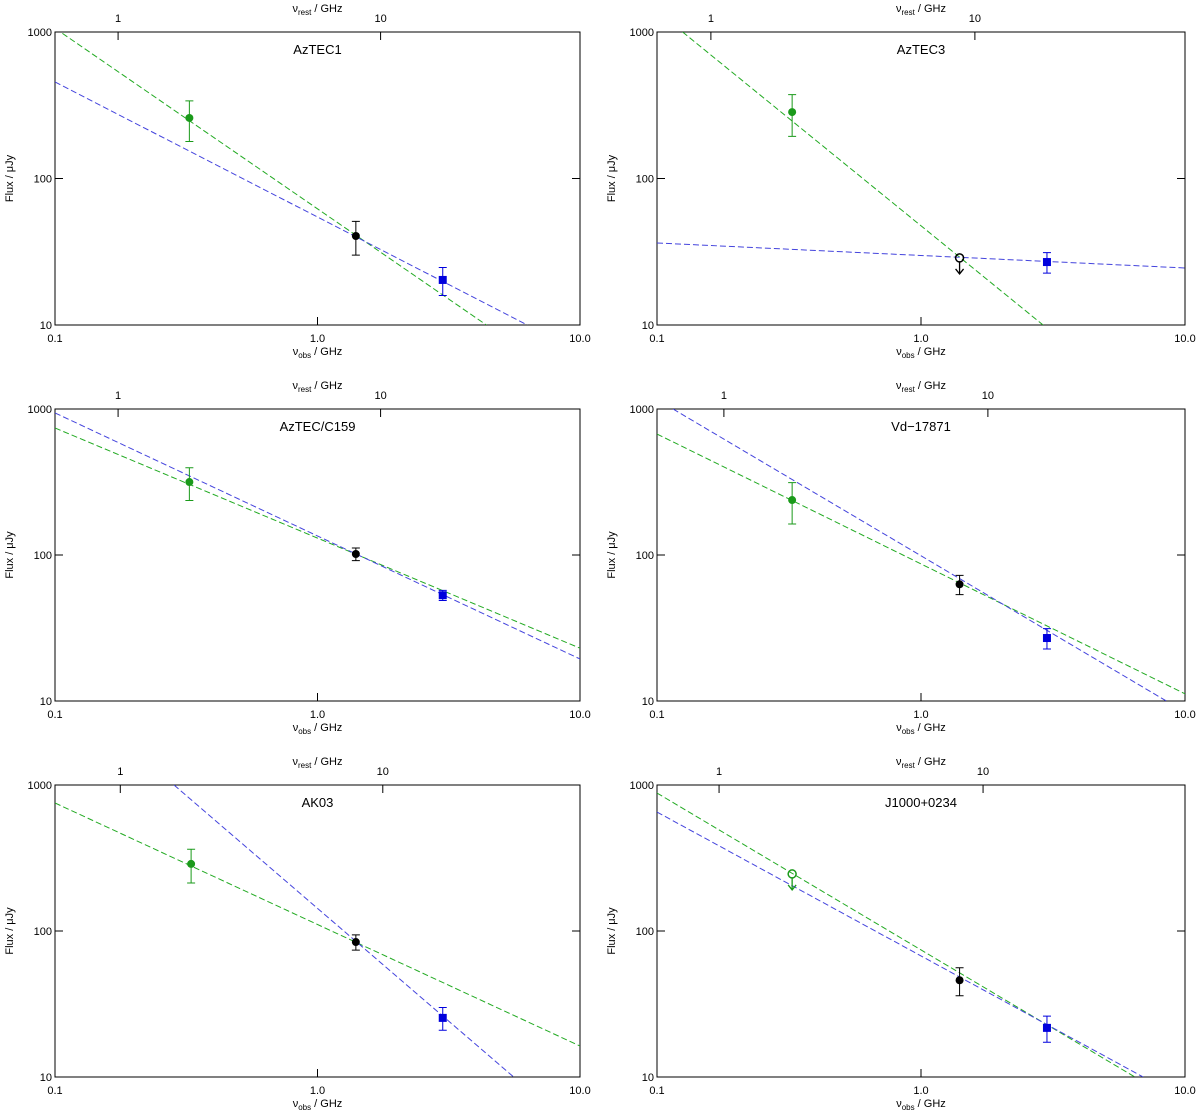 The height and width of the screenshot is (1113, 1200). Describe the element at coordinates (921, 49) in the screenshot. I see `chart-title: AzTEC3` at that location.